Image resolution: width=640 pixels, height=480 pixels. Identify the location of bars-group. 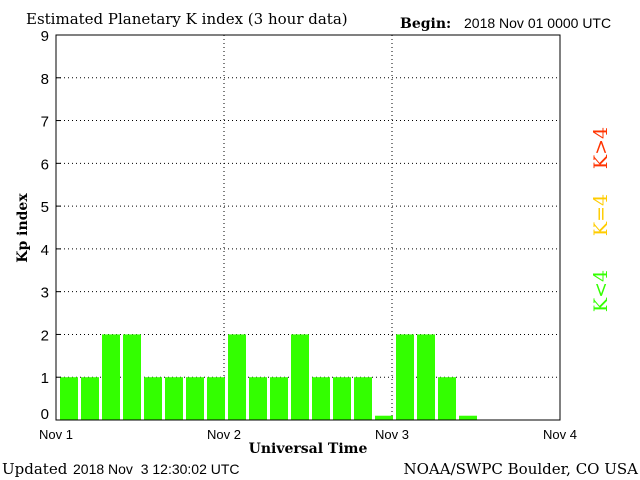
(268, 377).